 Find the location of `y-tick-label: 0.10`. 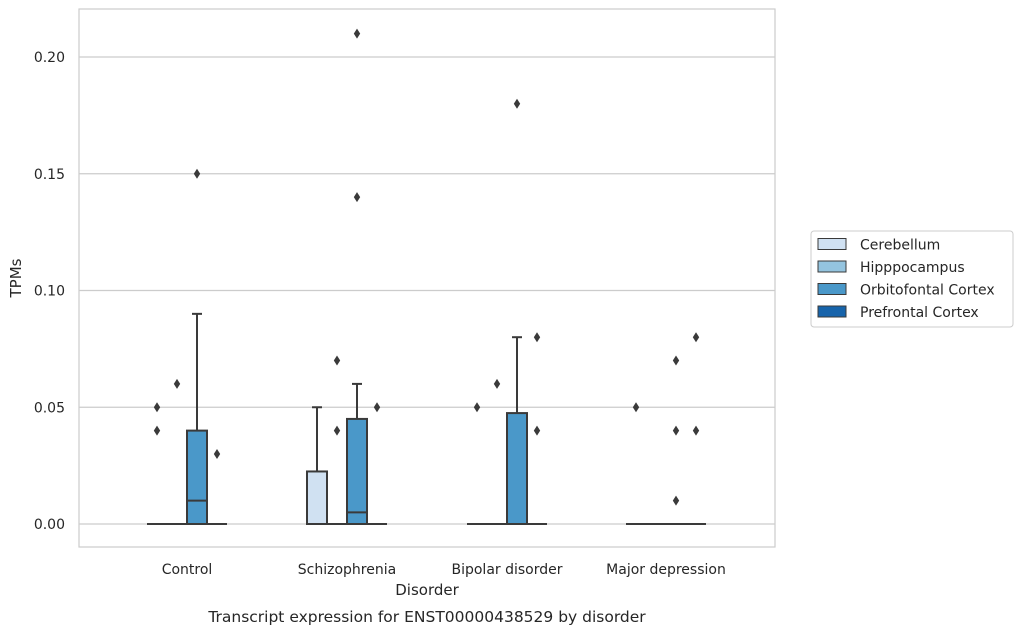

y-tick-label: 0.10 is located at coordinates (49, 292).